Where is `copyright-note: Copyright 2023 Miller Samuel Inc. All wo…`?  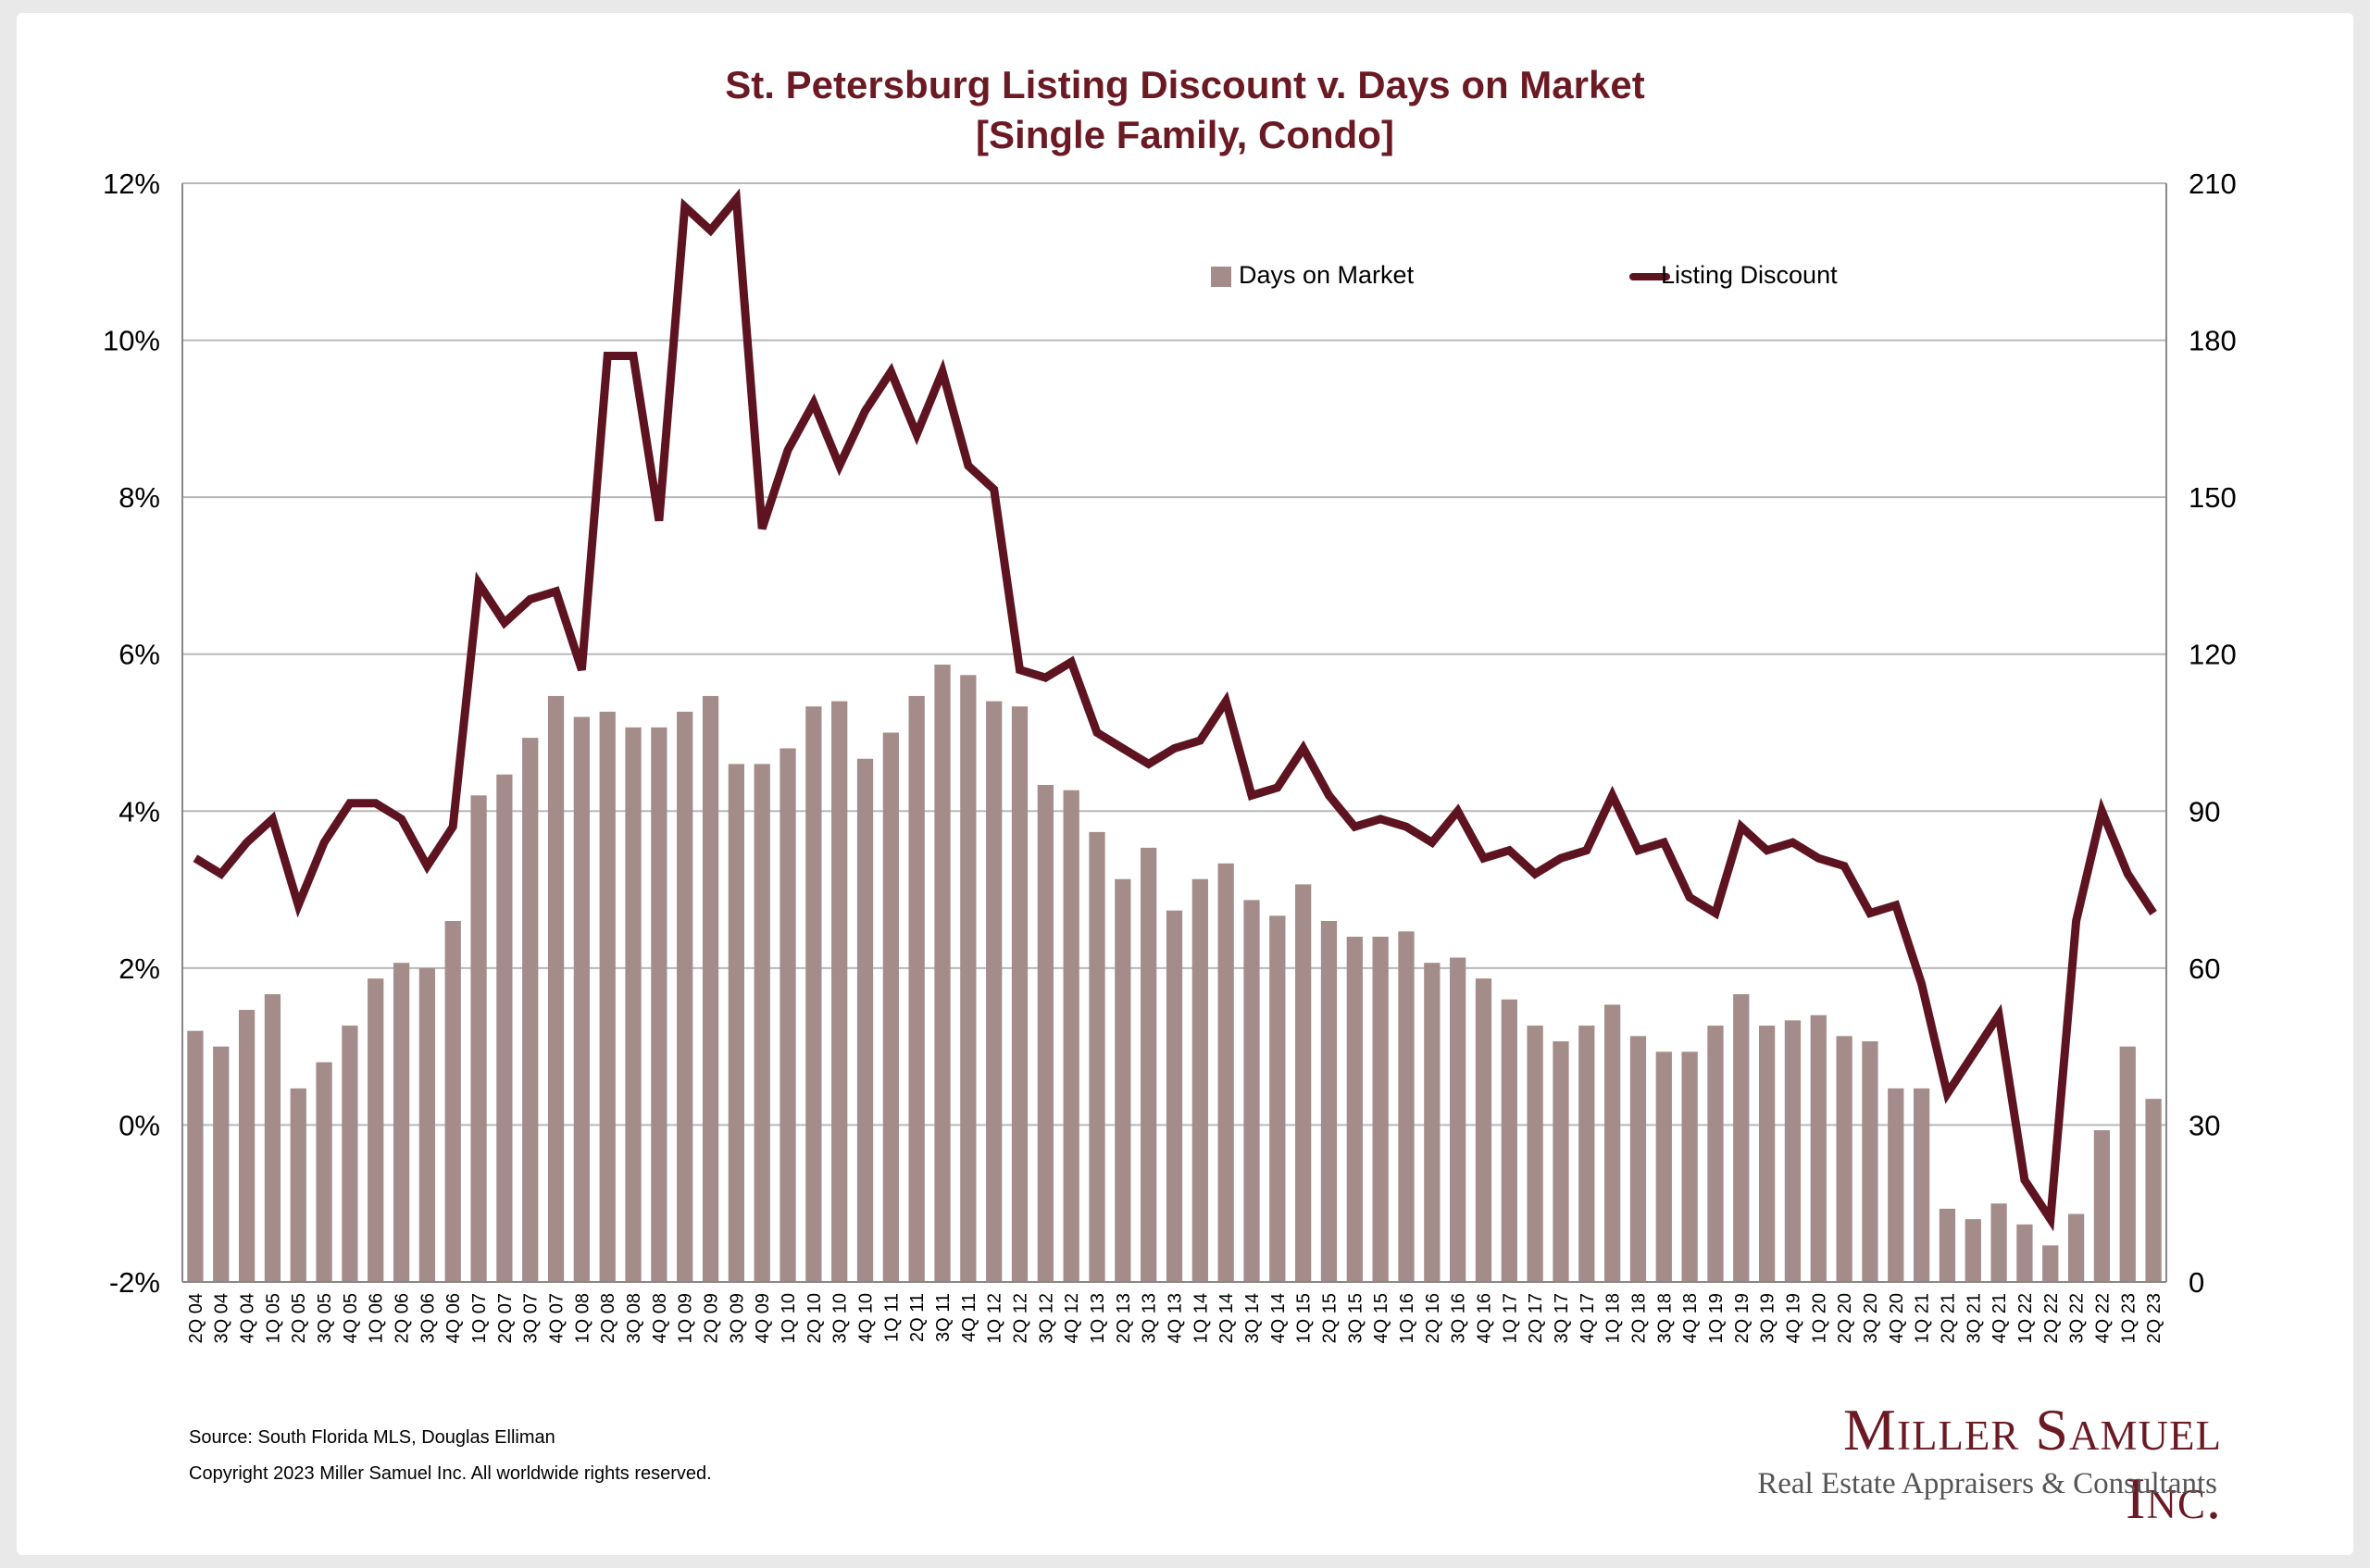 copyright-note: Copyright 2023 Miller Samuel Inc. All wo… is located at coordinates (450, 1473).